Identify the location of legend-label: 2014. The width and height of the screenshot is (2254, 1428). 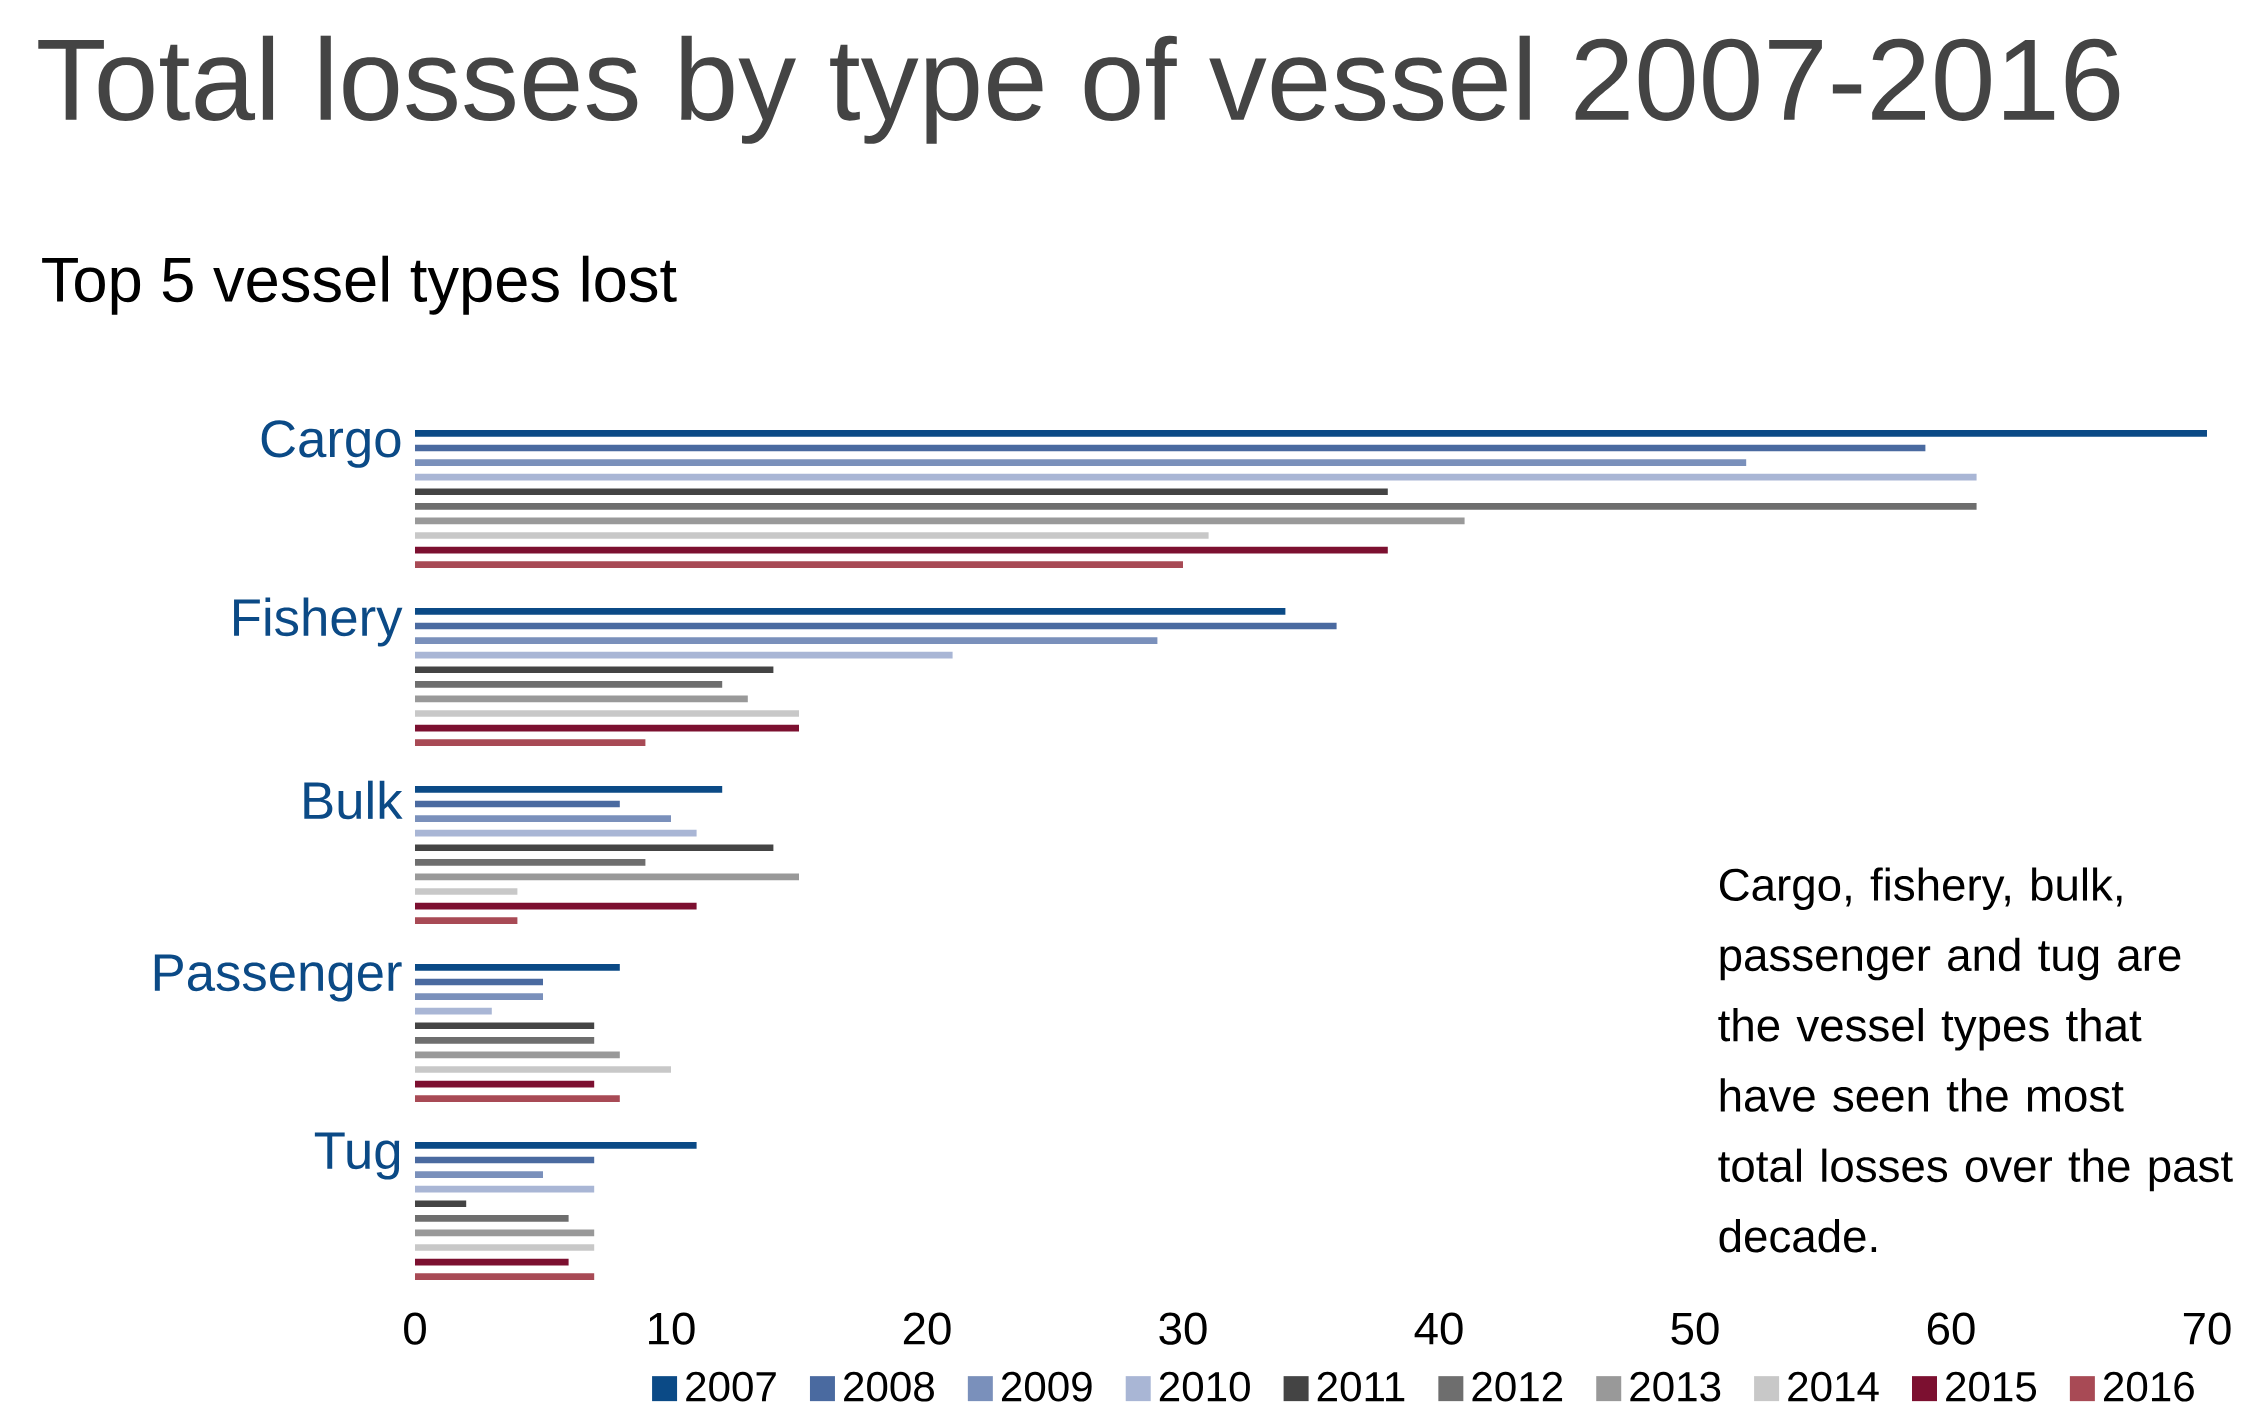
(1833, 1386).